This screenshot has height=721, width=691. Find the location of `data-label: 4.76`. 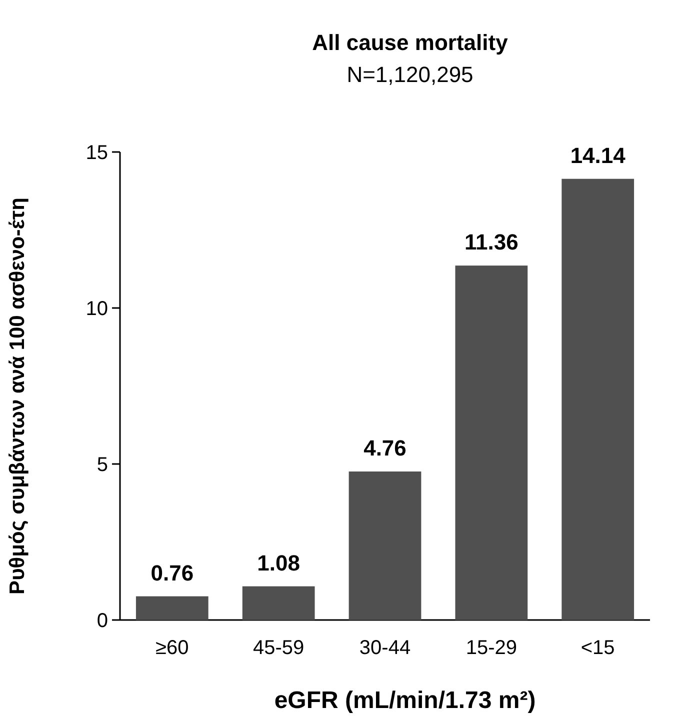

data-label: 4.76 is located at coordinates (385, 447).